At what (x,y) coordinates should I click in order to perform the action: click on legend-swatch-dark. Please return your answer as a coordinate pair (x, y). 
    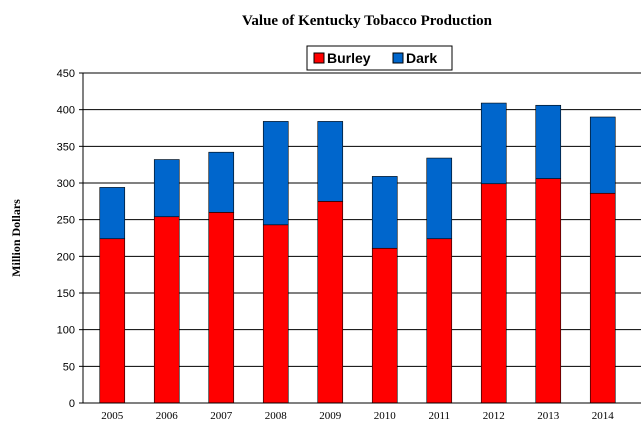
    Looking at the image, I should click on (398, 58).